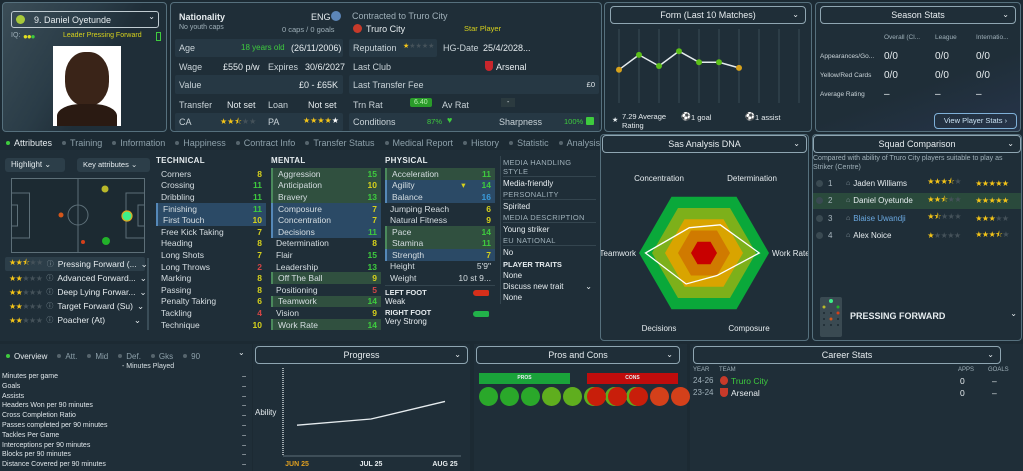  What do you see at coordinates (419, 46) in the screenshot?
I see `reputation-stars: ★★★★★` at bounding box center [419, 46].